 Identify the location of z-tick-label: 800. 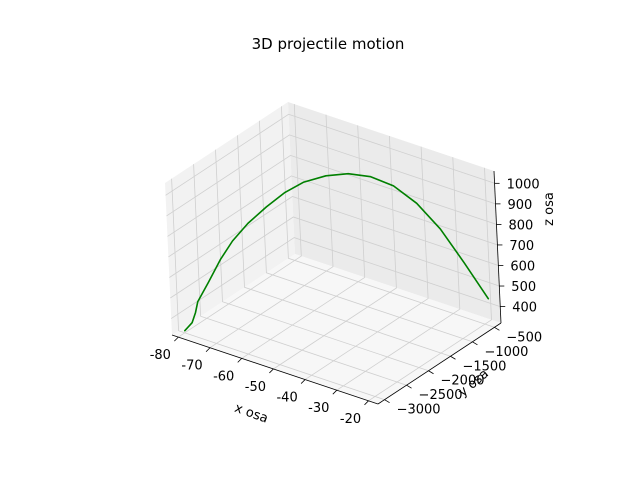
(520, 225).